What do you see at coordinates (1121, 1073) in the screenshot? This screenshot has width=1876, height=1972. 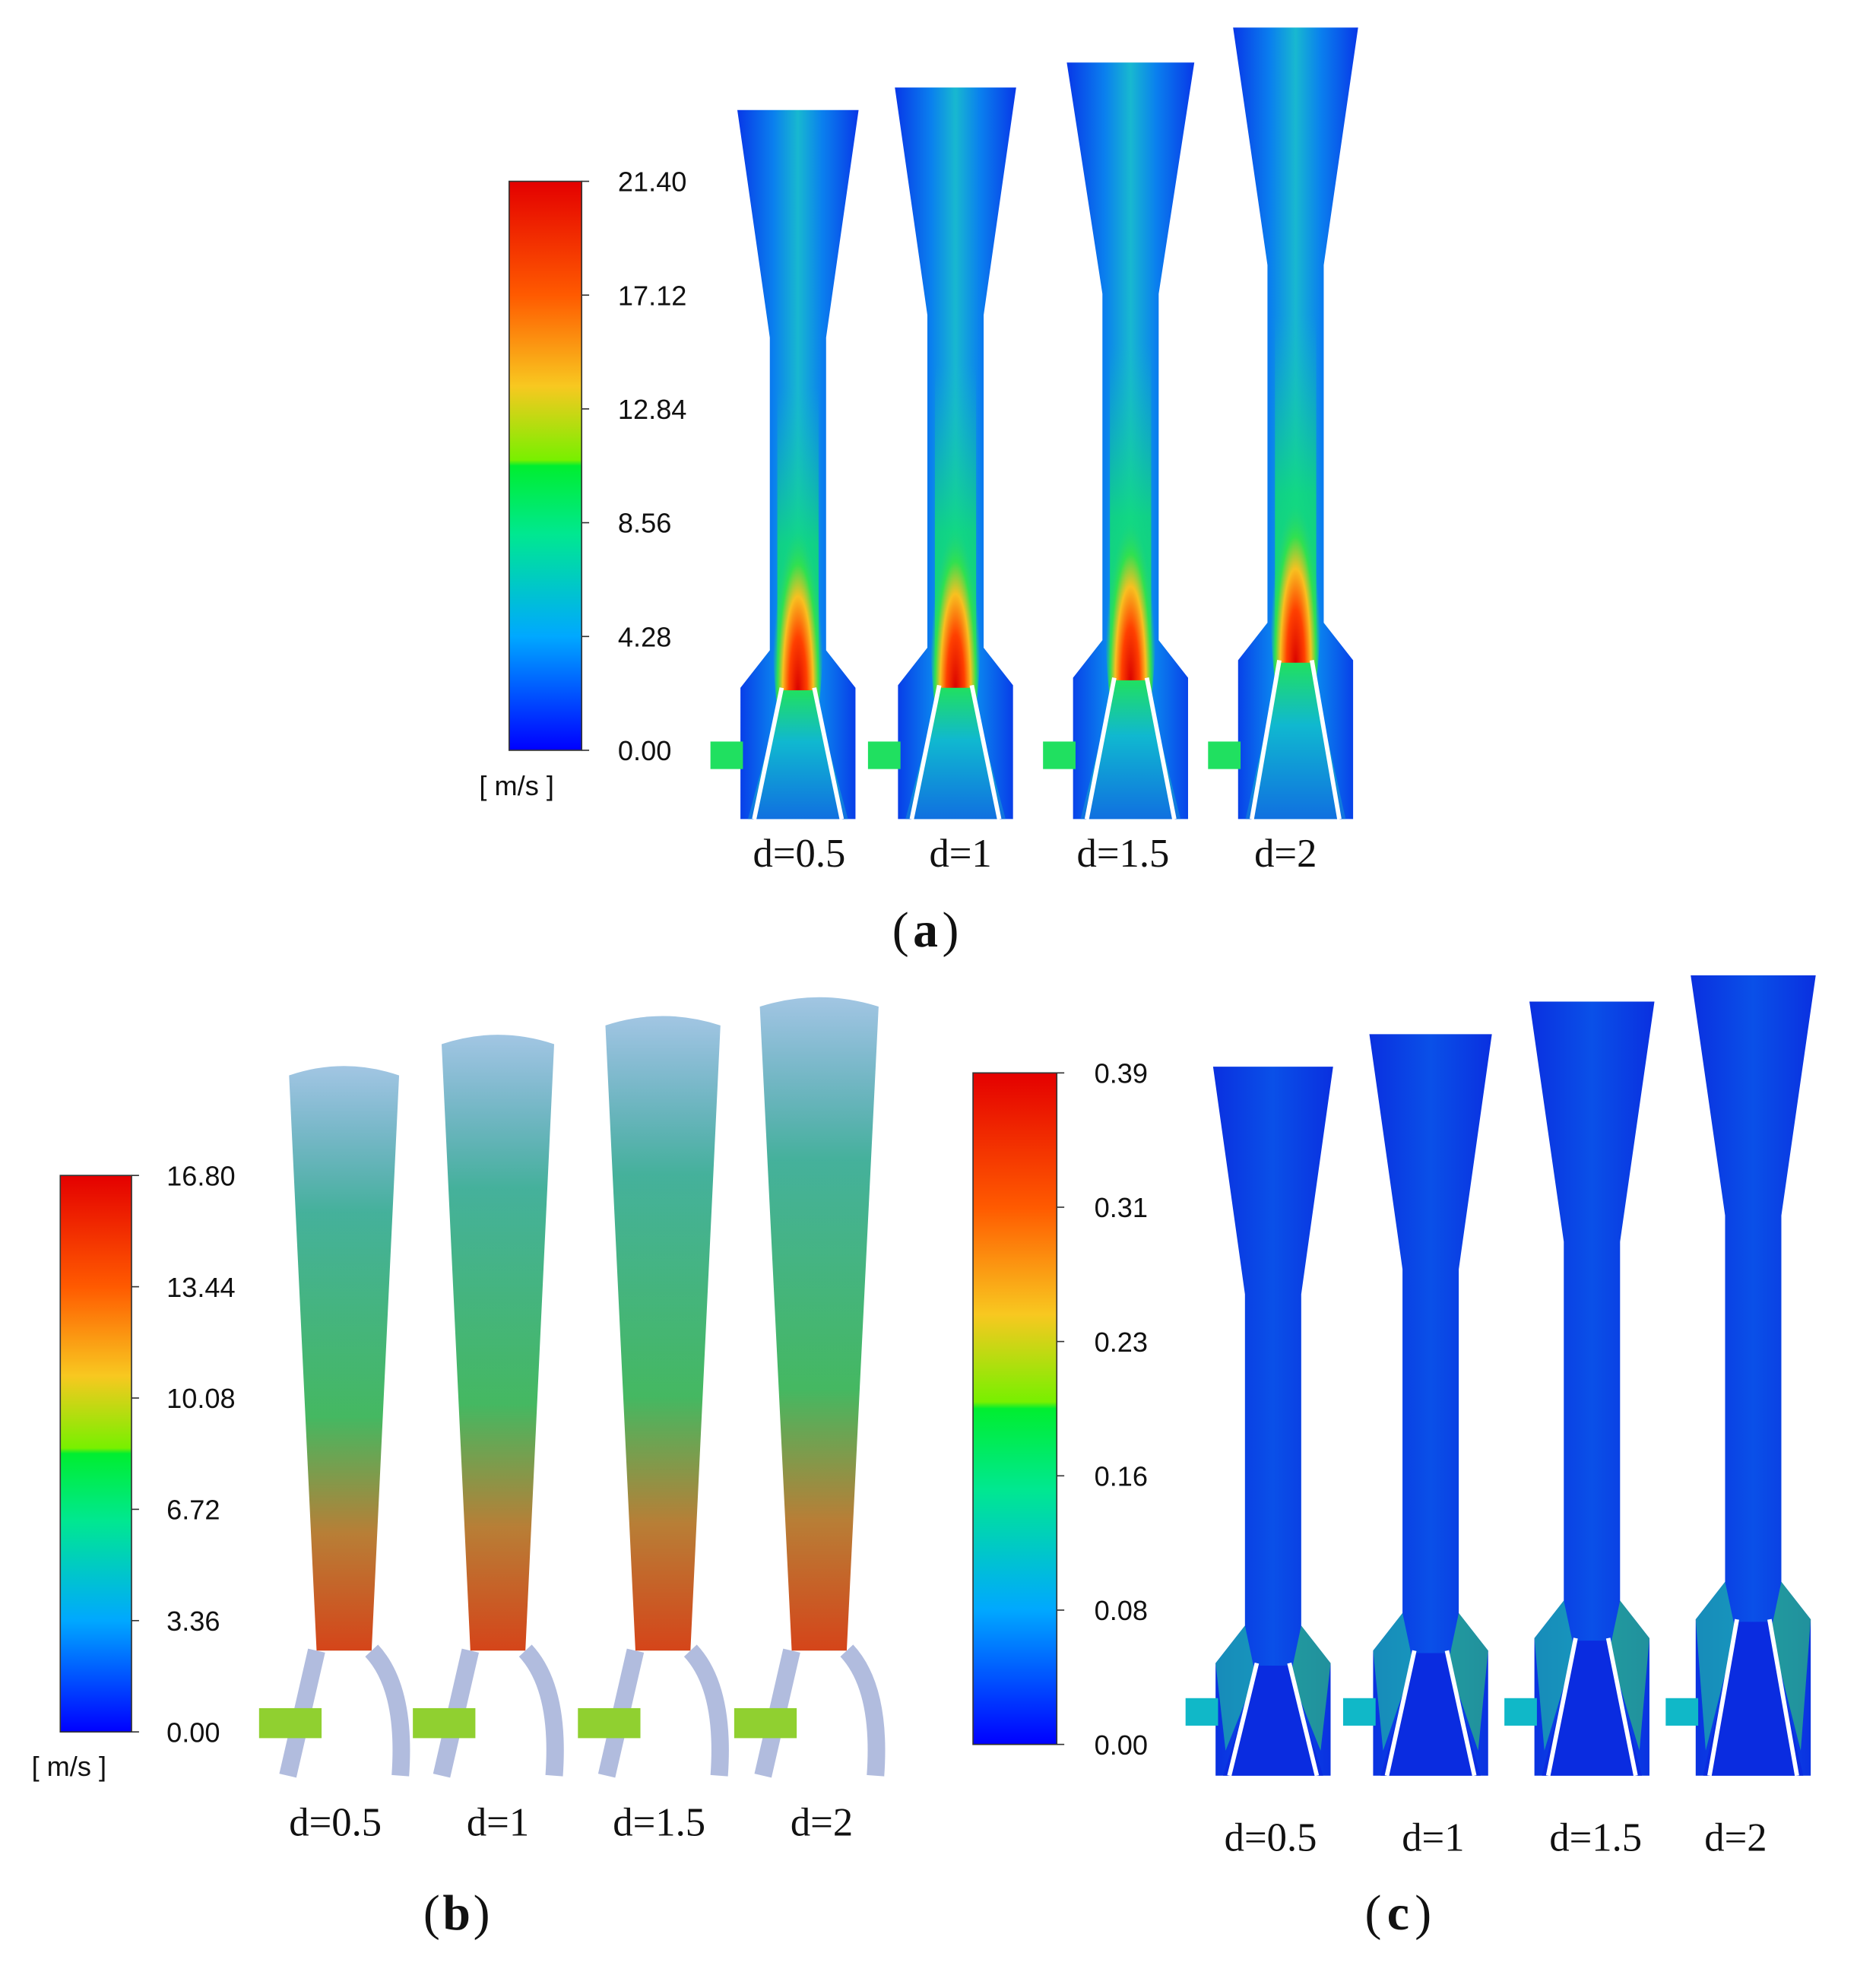 I see `colorbar-tick-label: 0.39` at bounding box center [1121, 1073].